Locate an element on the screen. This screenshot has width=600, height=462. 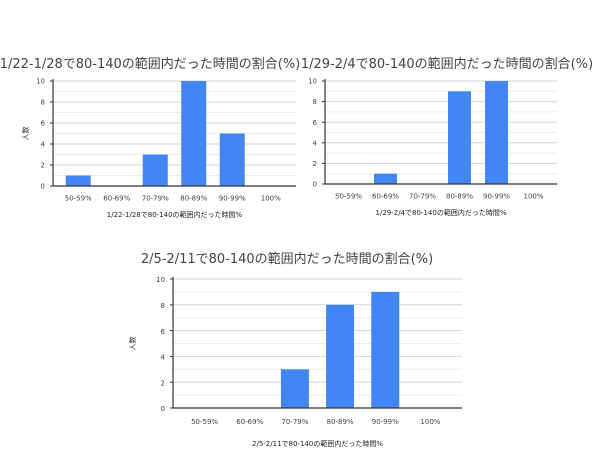
chart-title: 2/5-2/11で80-140の範囲内だった時間の割合(%) is located at coordinates (287, 259).